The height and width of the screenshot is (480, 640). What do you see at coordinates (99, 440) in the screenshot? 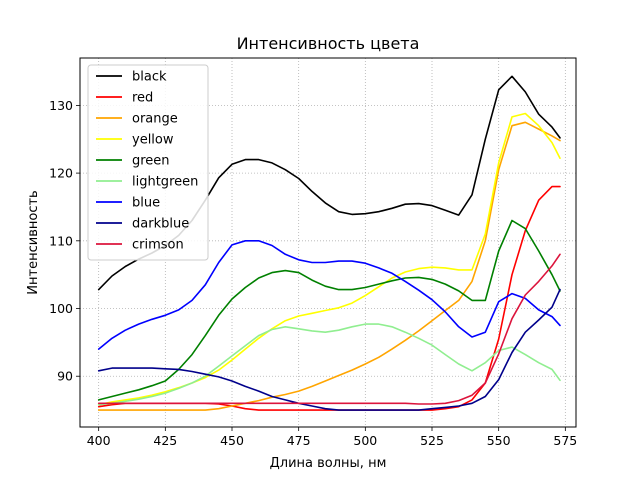
I see `x-tick-label: 400` at bounding box center [99, 440].